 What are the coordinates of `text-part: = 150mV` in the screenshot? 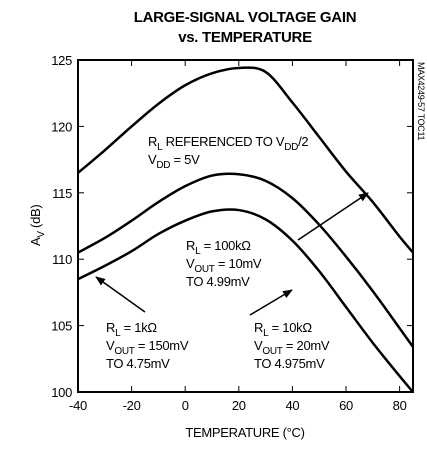 It's located at (162, 345).